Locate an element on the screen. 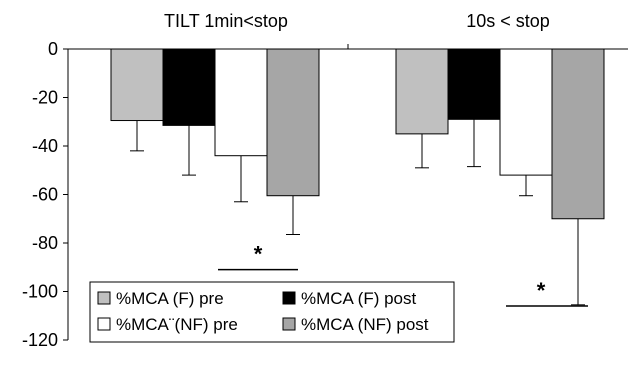  category-title: TILT 1min<stop is located at coordinates (226, 21).